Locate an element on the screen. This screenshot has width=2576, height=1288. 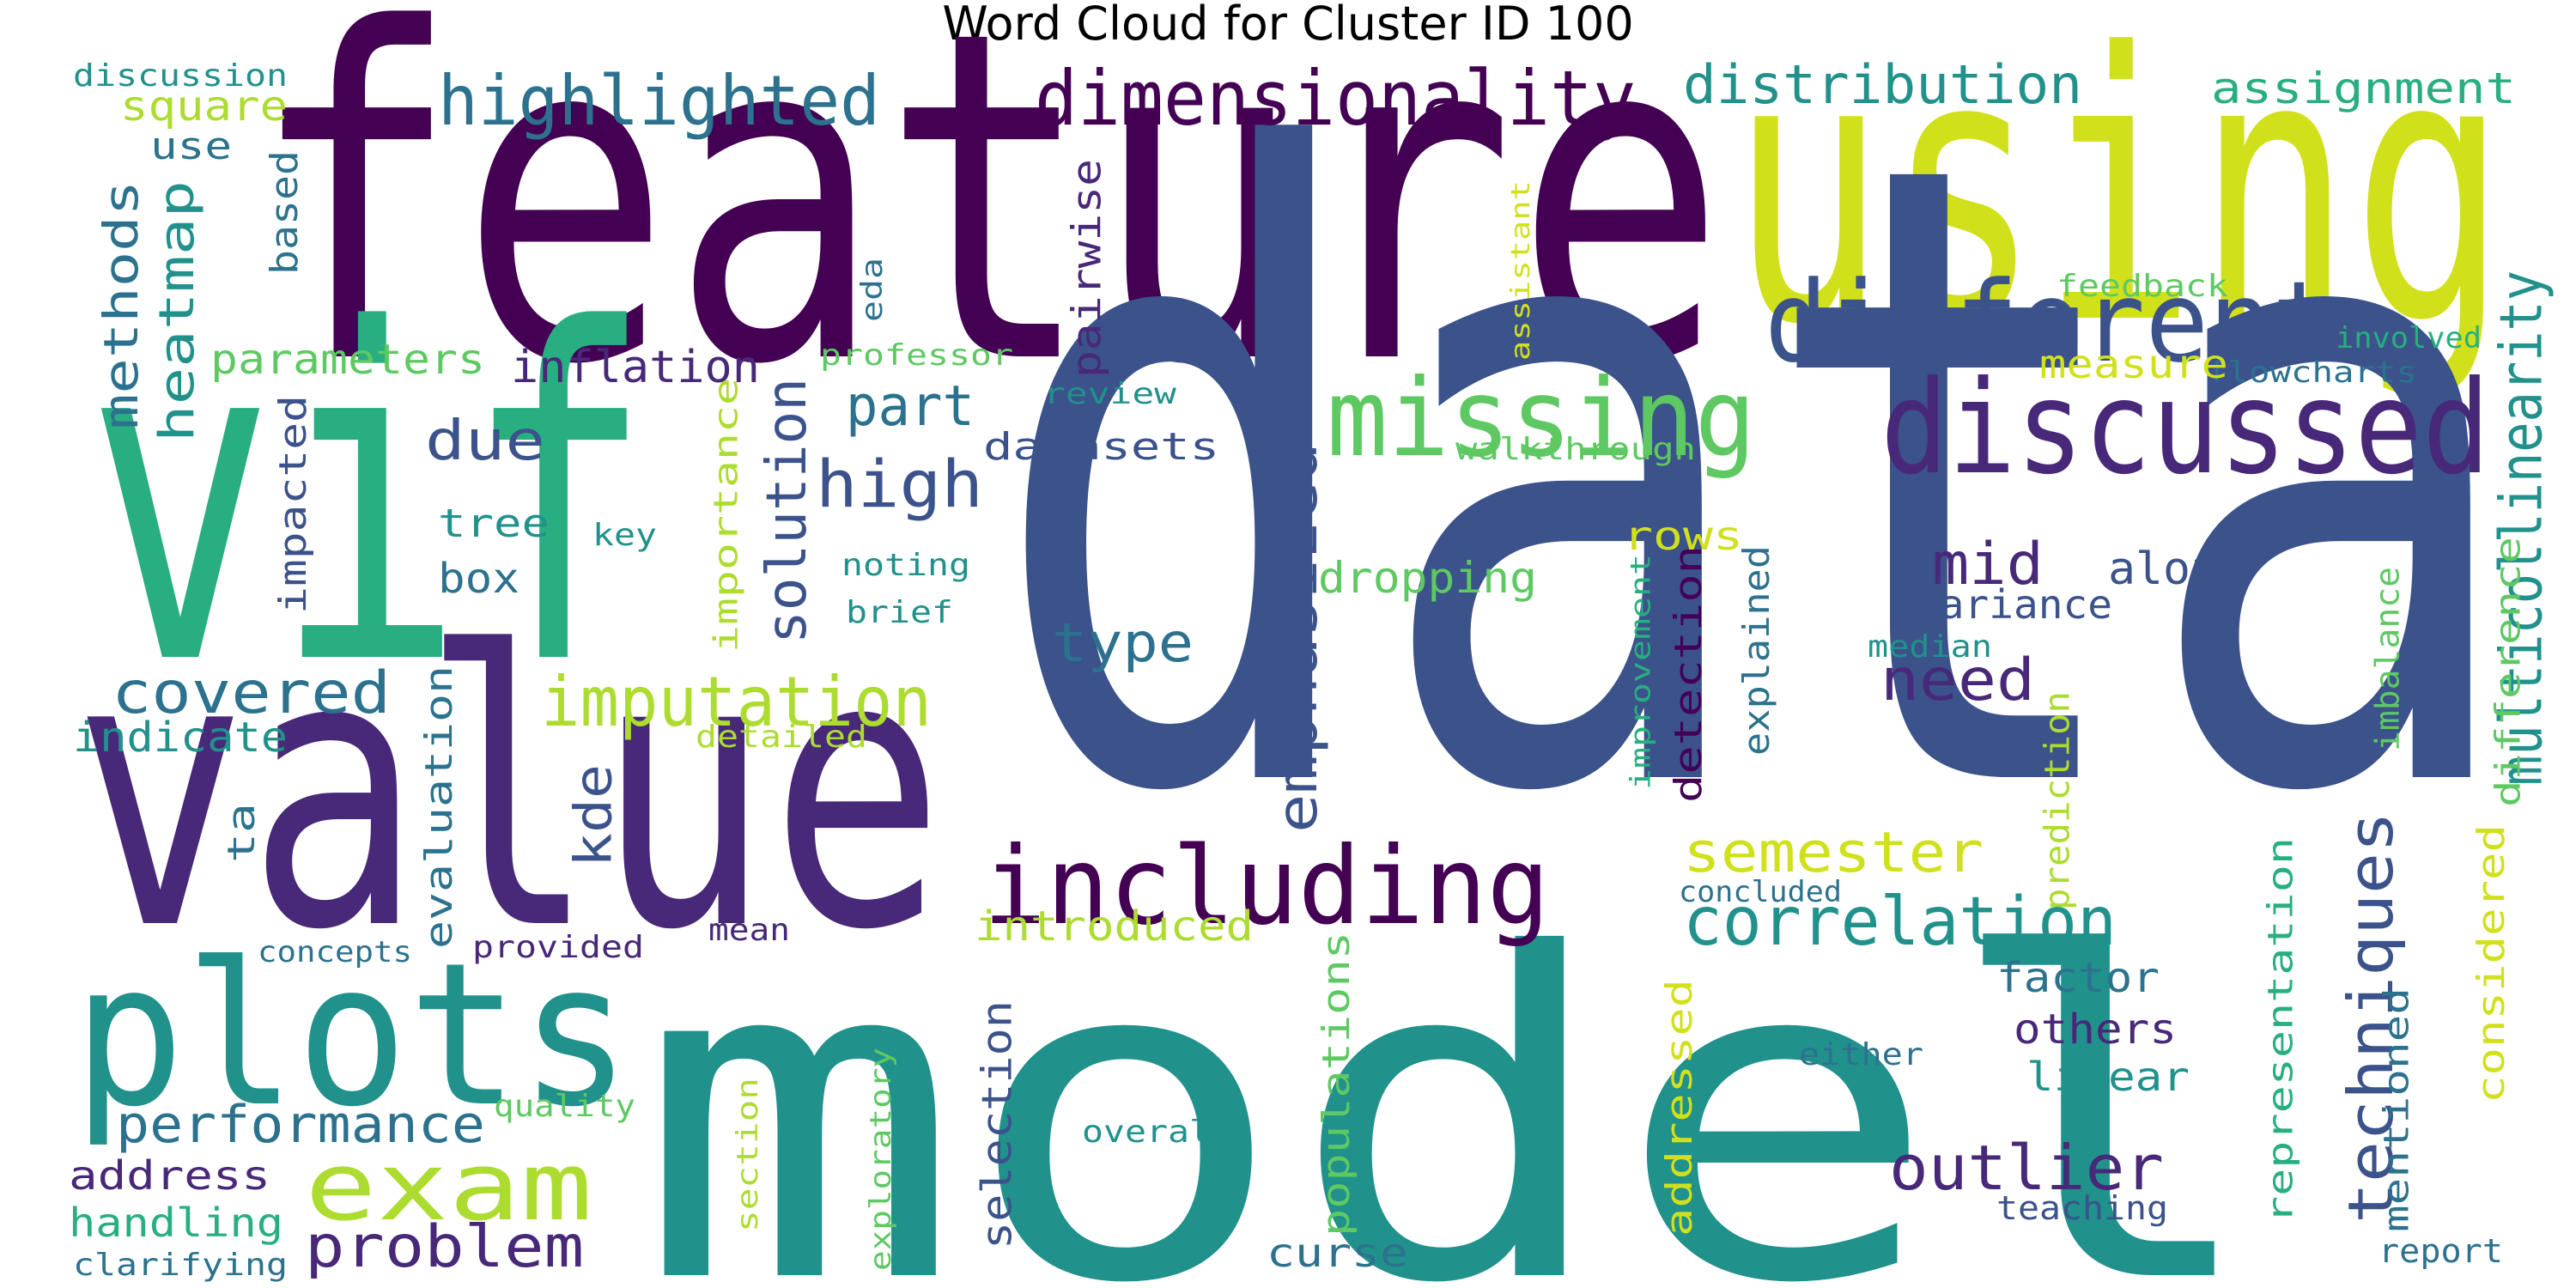
word-mid: mid is located at coordinates (1988, 565).